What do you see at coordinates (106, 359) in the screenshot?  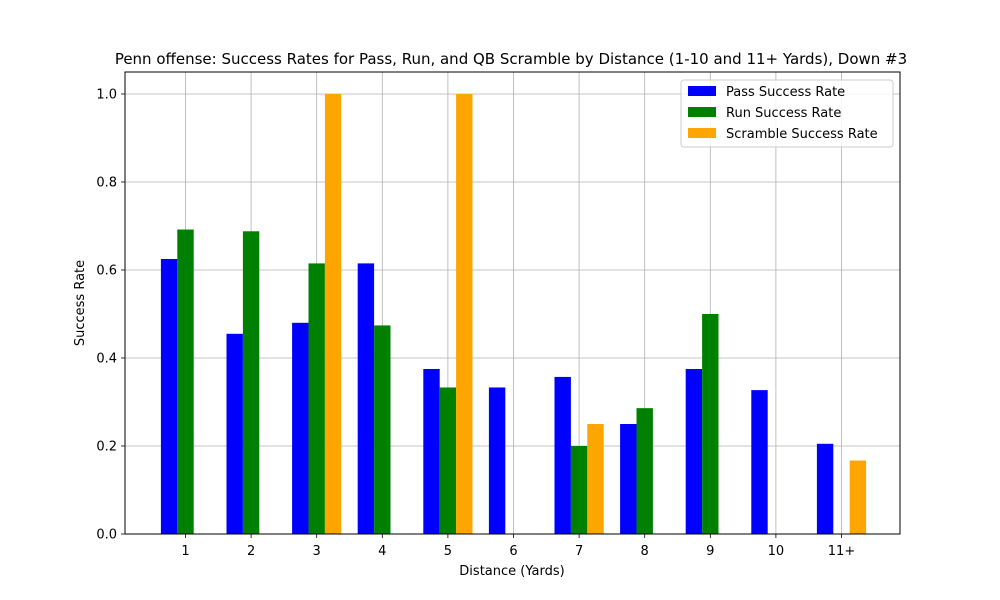 I see `y-tick-label: 0.4` at bounding box center [106, 359].